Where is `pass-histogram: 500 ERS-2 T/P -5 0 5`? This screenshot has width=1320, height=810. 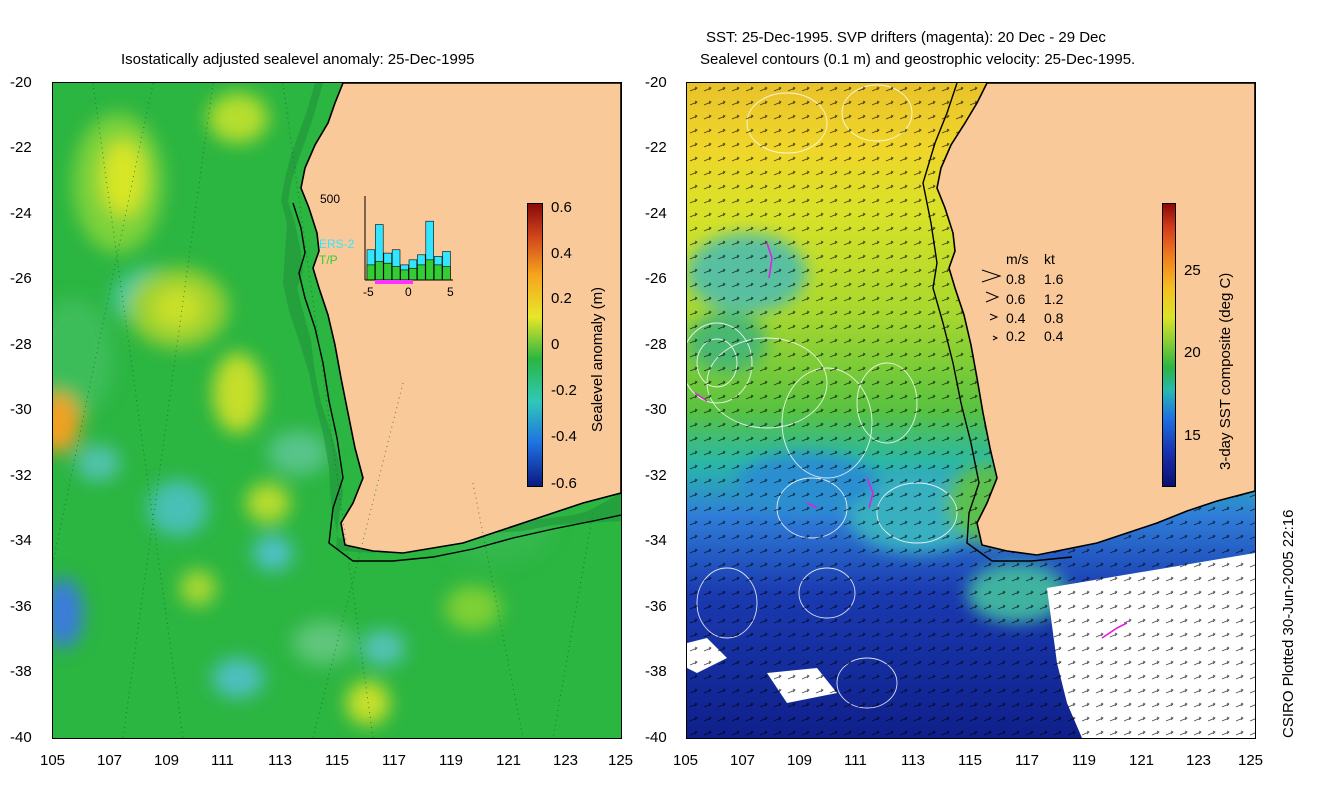
pass-histogram: 500 ERS-2 T/P -5 0 5 is located at coordinates (386, 245).